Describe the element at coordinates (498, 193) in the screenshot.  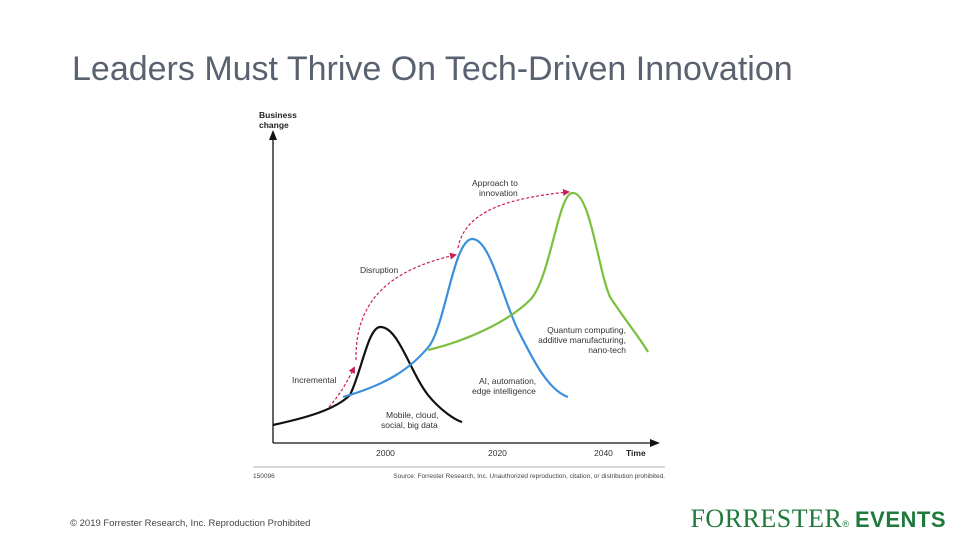
I see `label-approach-line2: innovation` at that location.